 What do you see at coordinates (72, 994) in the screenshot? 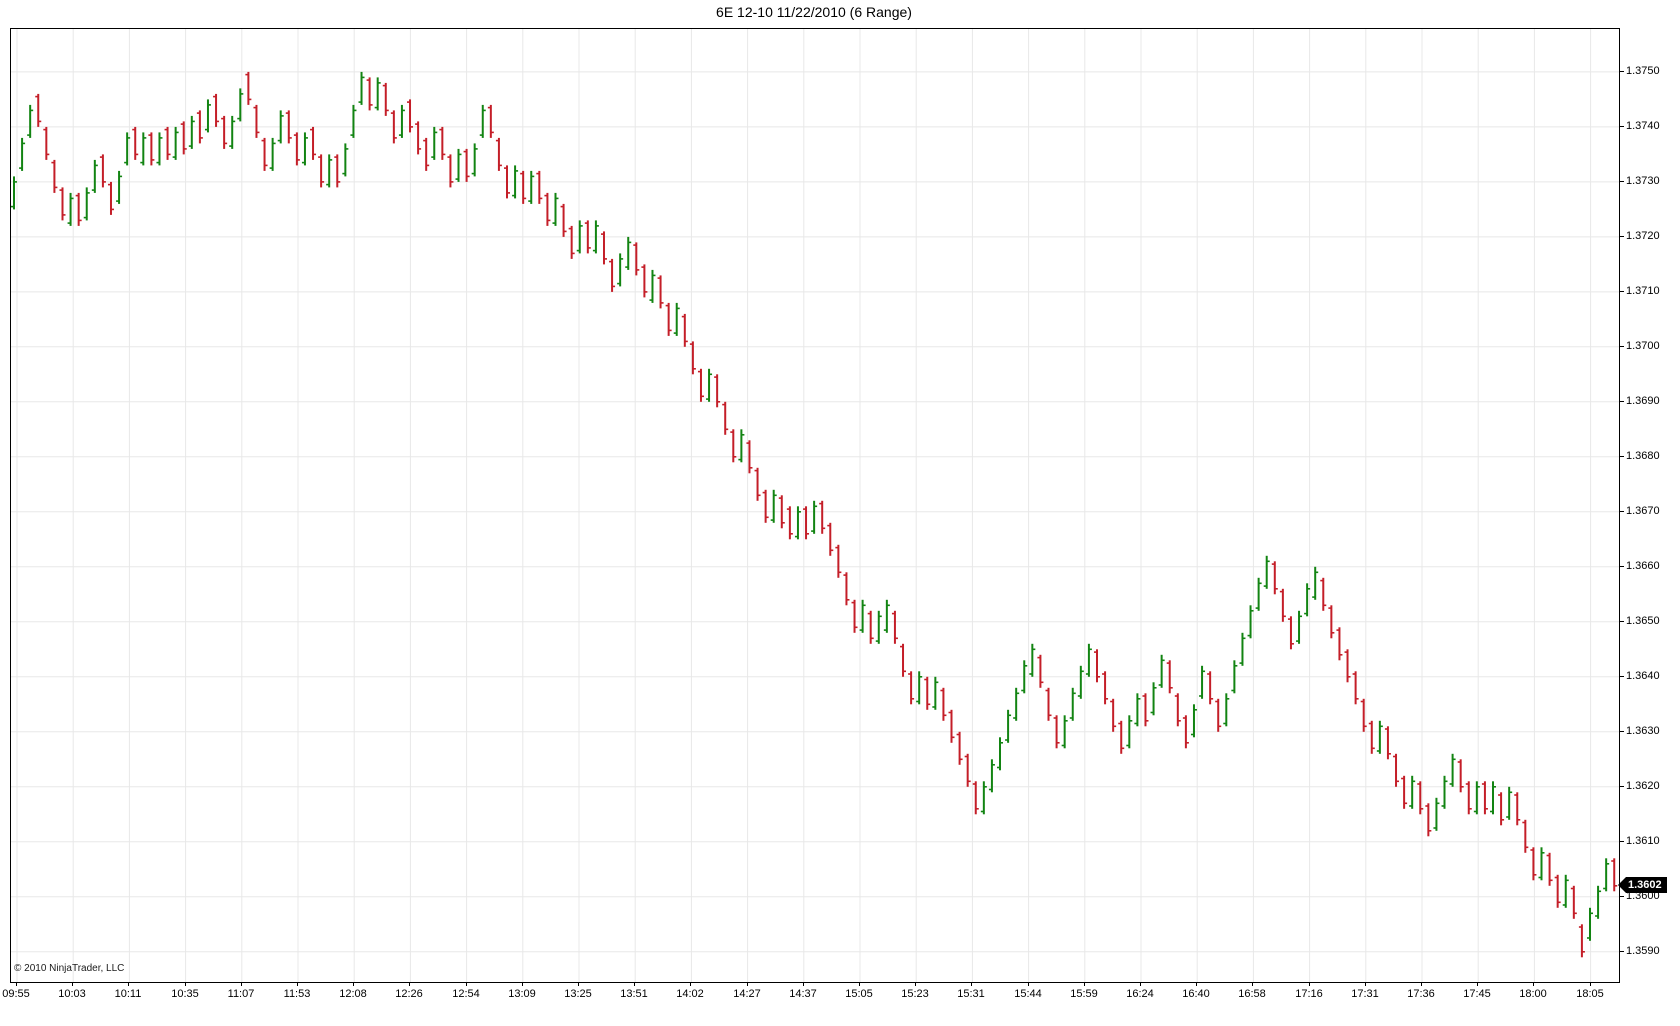
I see `time-axis-label: 10:03` at bounding box center [72, 994].